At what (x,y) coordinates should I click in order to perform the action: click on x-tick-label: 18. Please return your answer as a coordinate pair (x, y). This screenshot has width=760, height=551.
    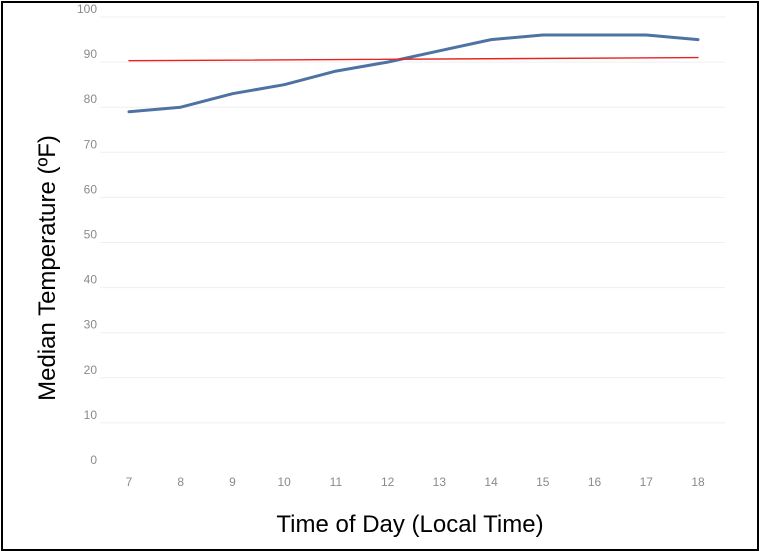
    Looking at the image, I should click on (698, 482).